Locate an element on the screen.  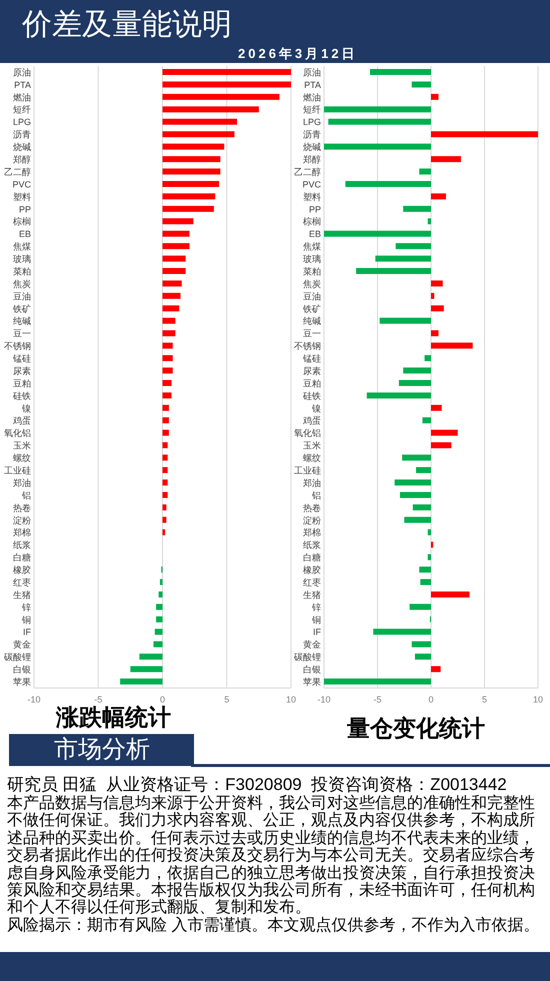
y-tick-label: 铁矿 is located at coordinates (21, 309).